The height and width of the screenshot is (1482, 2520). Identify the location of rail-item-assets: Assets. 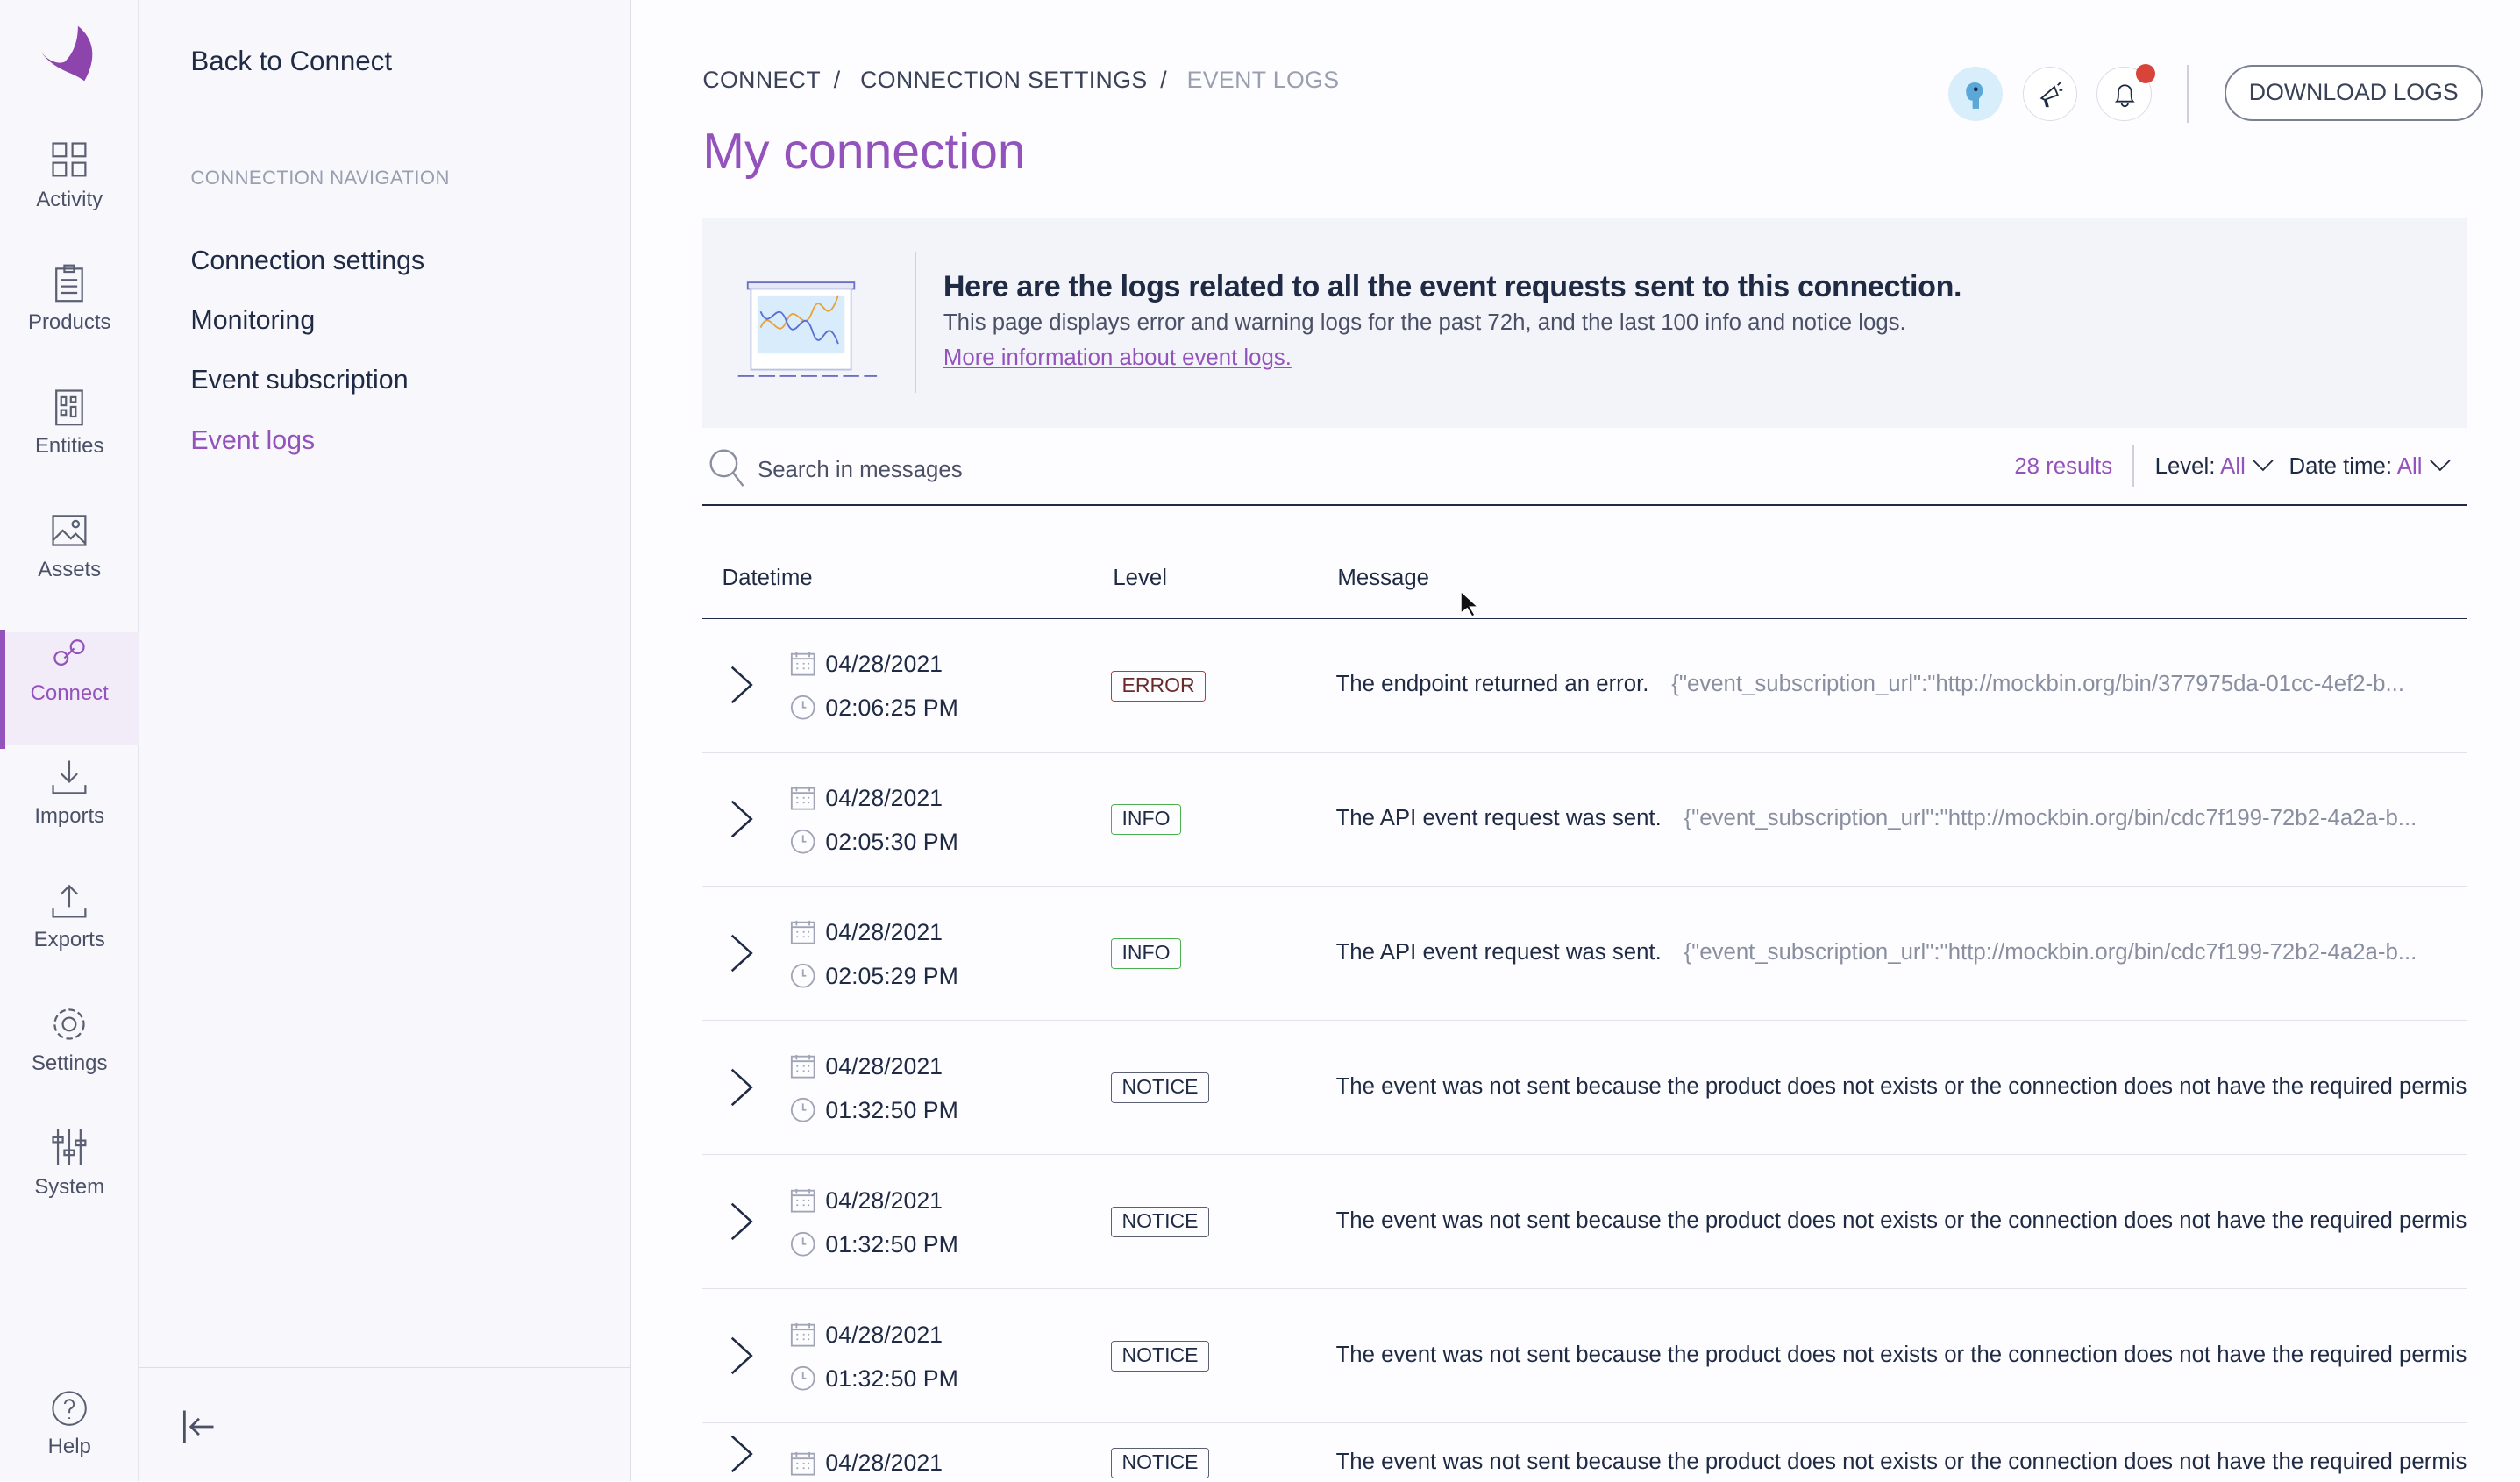
(69, 566).